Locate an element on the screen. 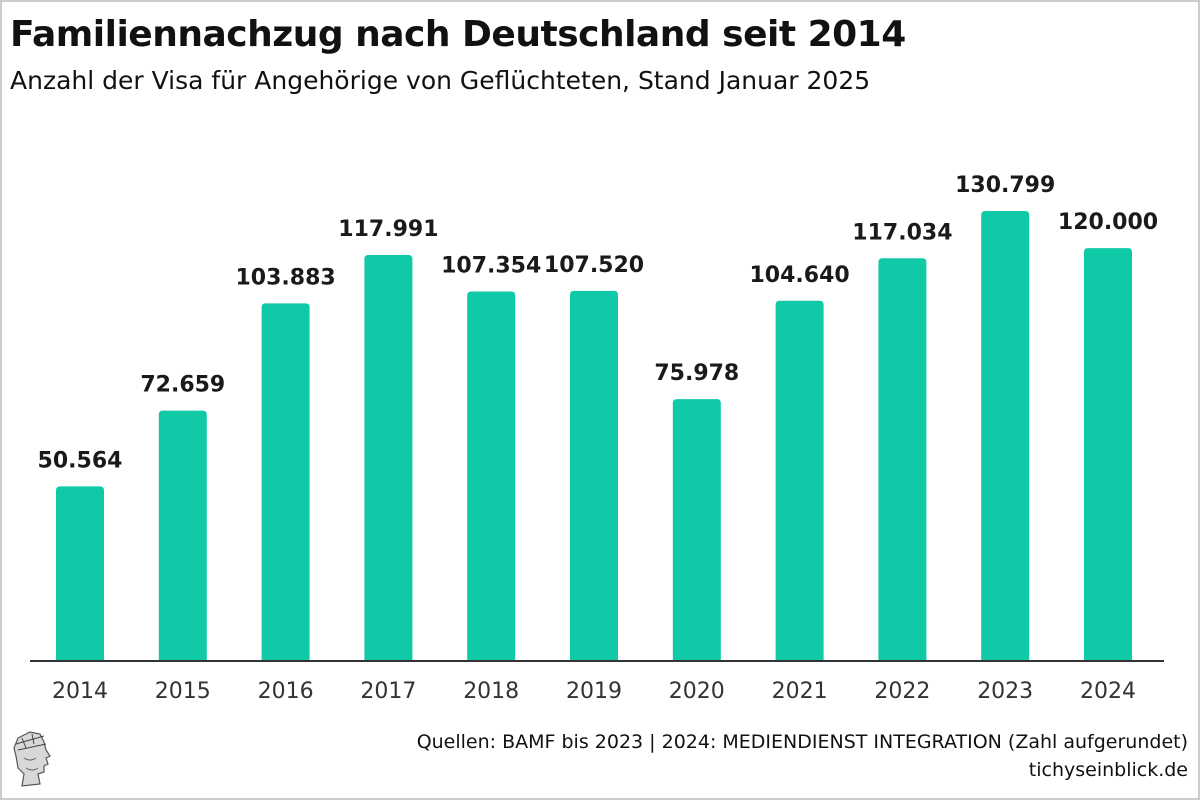 The width and height of the screenshot is (1200, 800). bar-2018 is located at coordinates (491, 475).